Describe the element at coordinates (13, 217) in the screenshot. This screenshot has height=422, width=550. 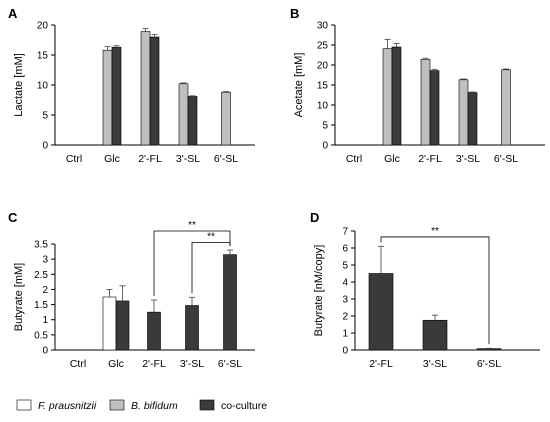
I see `panel-letter: C` at that location.